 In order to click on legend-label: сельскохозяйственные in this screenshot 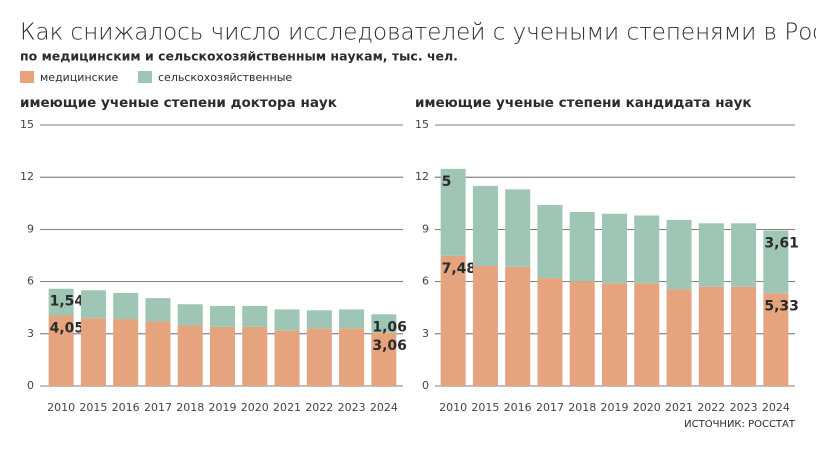, I will do `click(225, 77)`.